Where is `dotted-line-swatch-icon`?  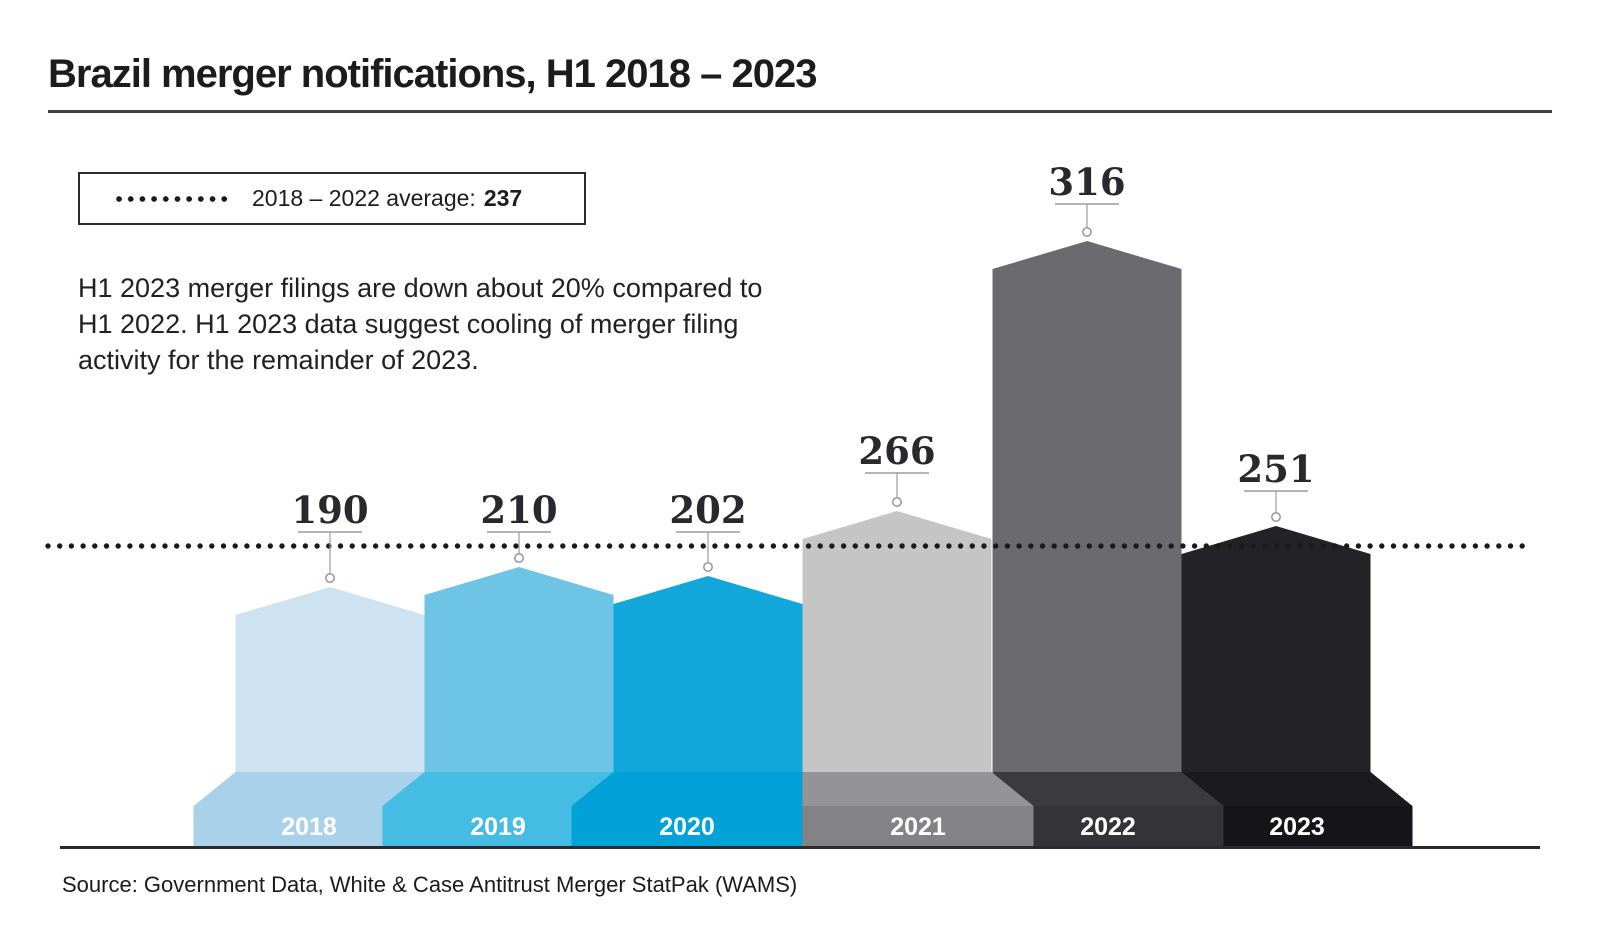 dotted-line-swatch-icon is located at coordinates (174, 198).